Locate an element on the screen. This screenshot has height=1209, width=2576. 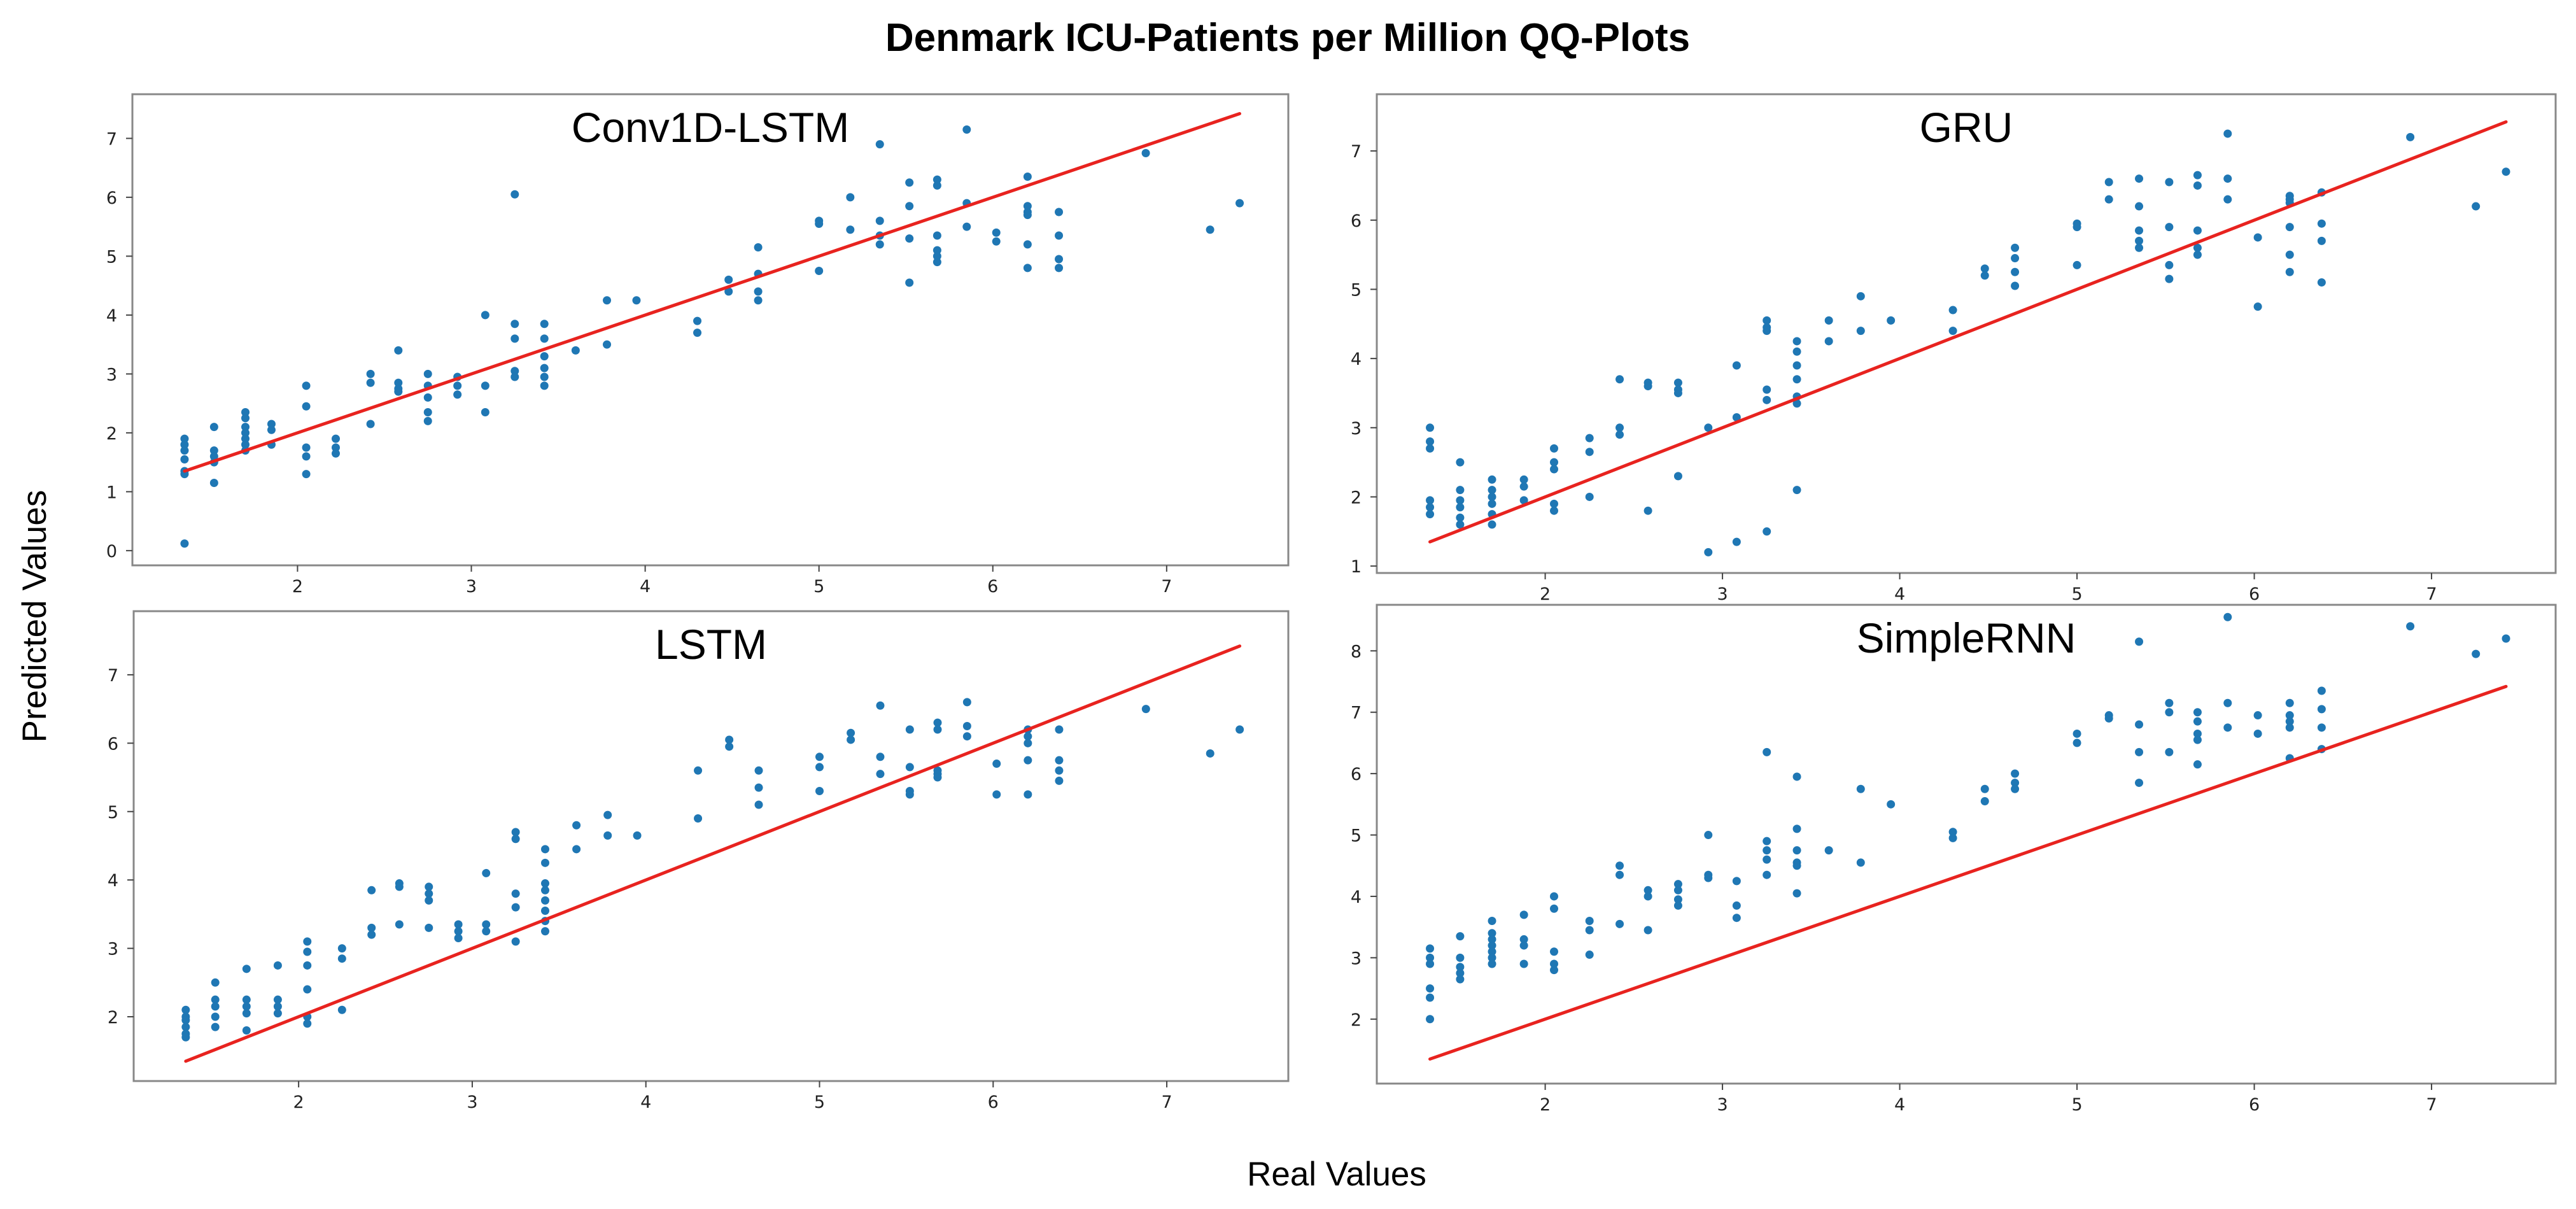
panel-title-conv1d-lstm: Conv1D-LSTM is located at coordinates (711, 127).